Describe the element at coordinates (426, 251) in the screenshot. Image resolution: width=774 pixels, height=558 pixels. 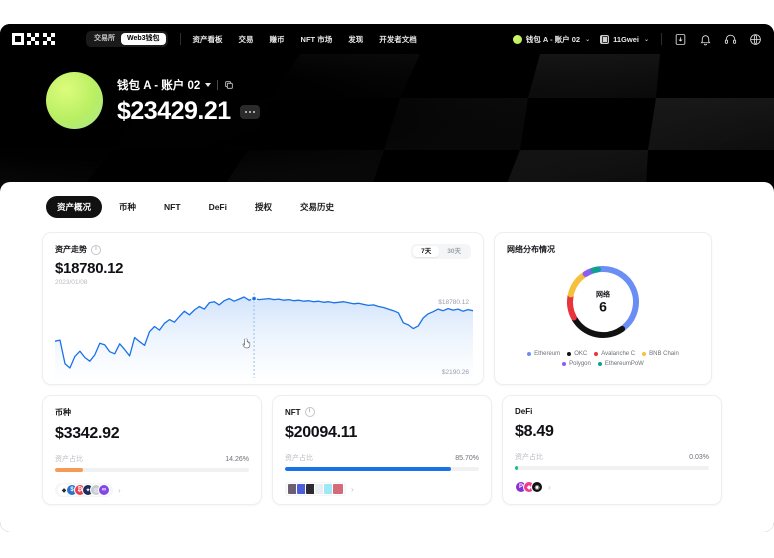
I see `range-7d: 7天` at that location.